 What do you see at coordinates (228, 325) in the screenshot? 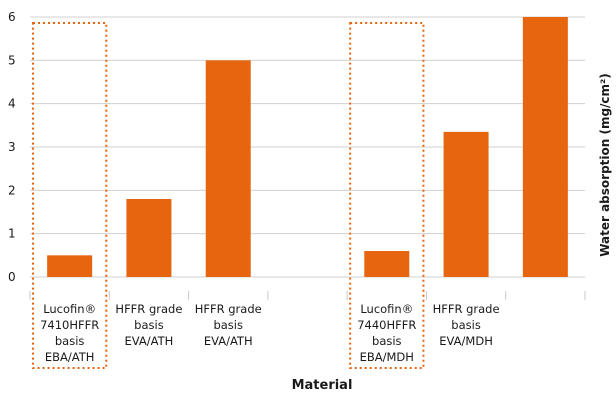
I see `category-label-2-1: basis` at bounding box center [228, 325].